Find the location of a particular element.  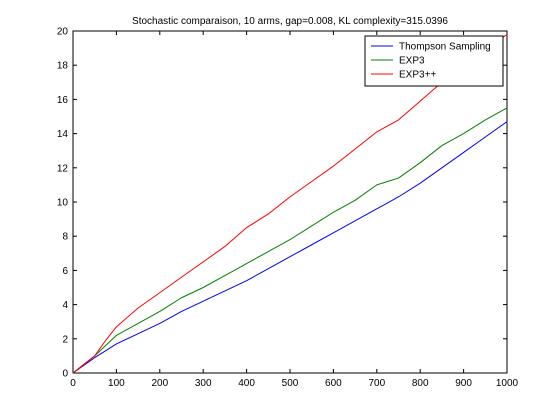

y-tick-label: 8 is located at coordinates (65, 237).